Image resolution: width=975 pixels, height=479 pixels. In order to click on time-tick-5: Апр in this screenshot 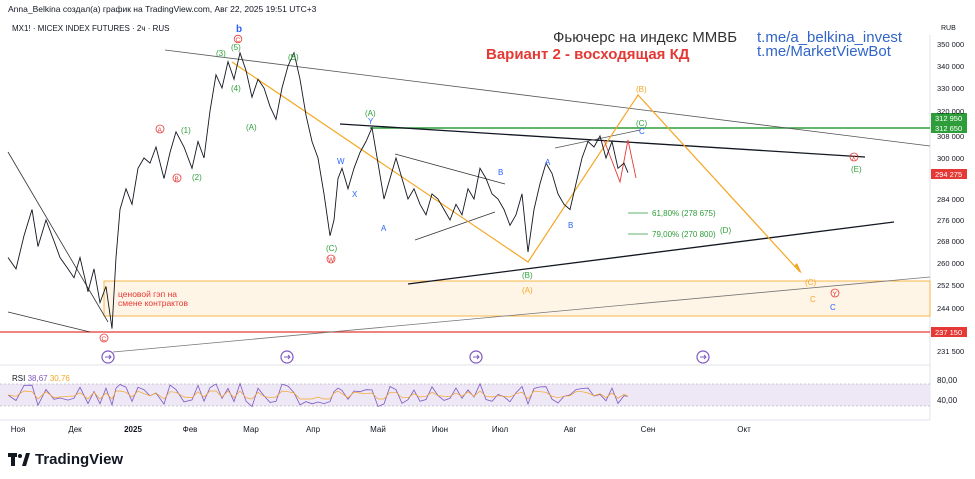, I will do `click(313, 429)`.